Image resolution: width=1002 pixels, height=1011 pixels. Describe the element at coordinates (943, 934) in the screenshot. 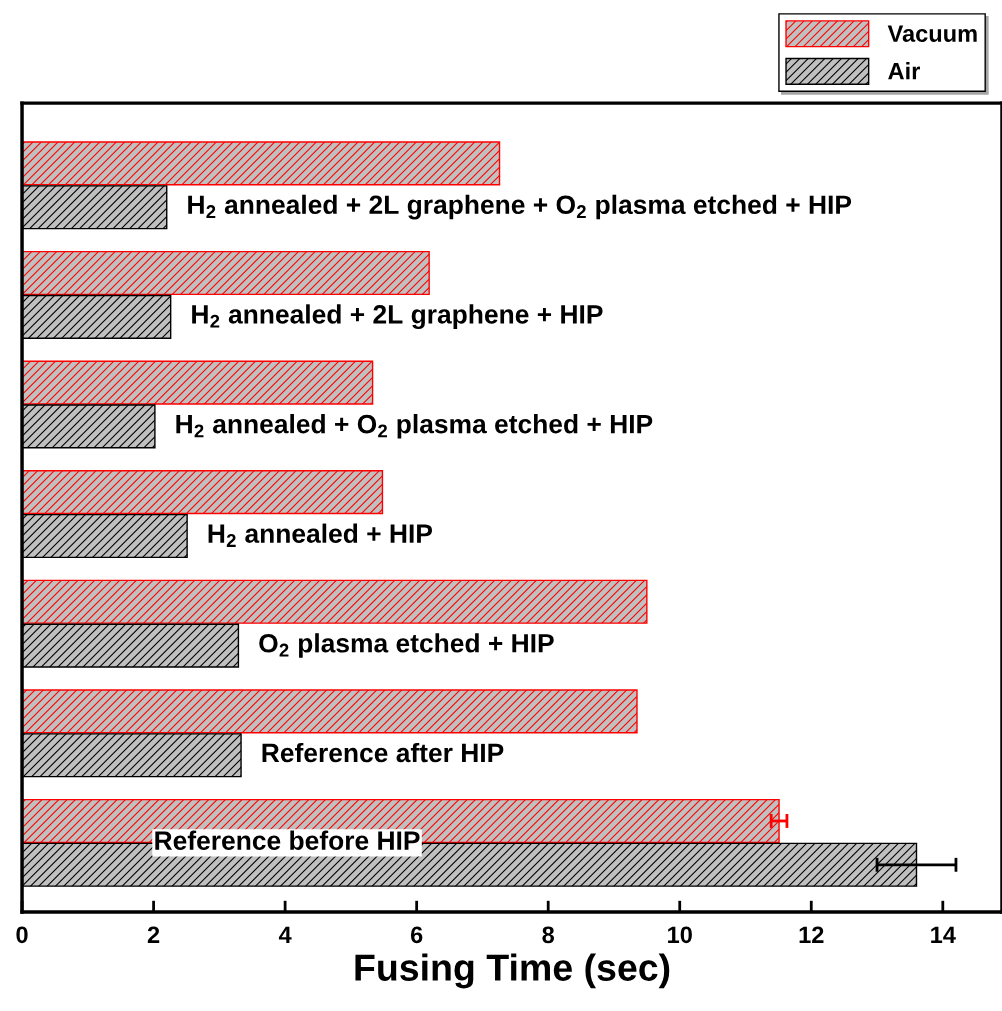

I see `x-tick-label: 14` at that location.